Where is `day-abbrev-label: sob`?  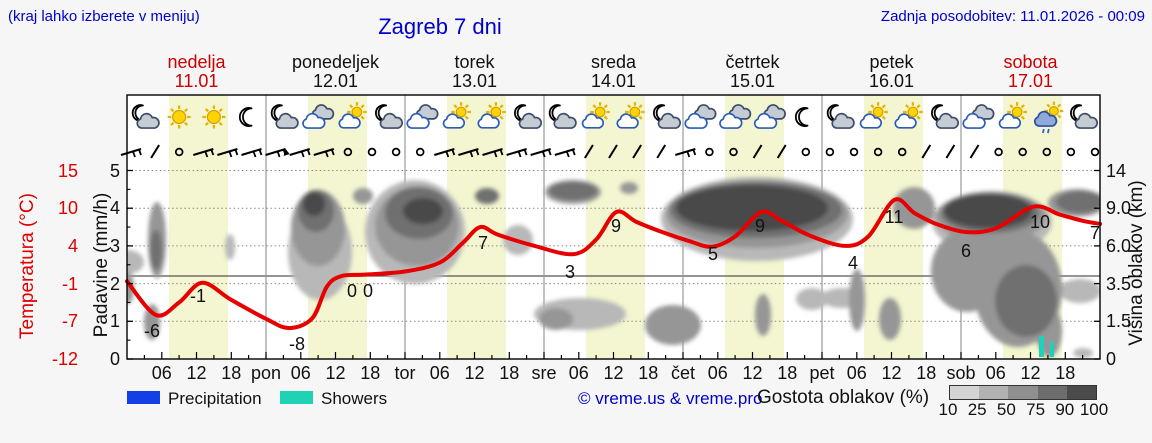
day-abbrev-label: sob is located at coordinates (961, 373).